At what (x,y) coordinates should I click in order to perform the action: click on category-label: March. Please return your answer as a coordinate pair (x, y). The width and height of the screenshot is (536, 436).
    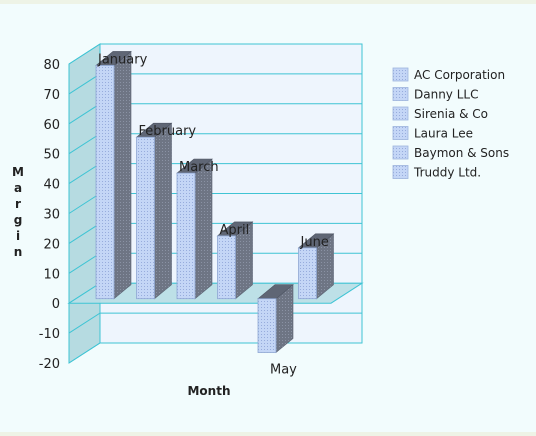
    Looking at the image, I should click on (199, 167).